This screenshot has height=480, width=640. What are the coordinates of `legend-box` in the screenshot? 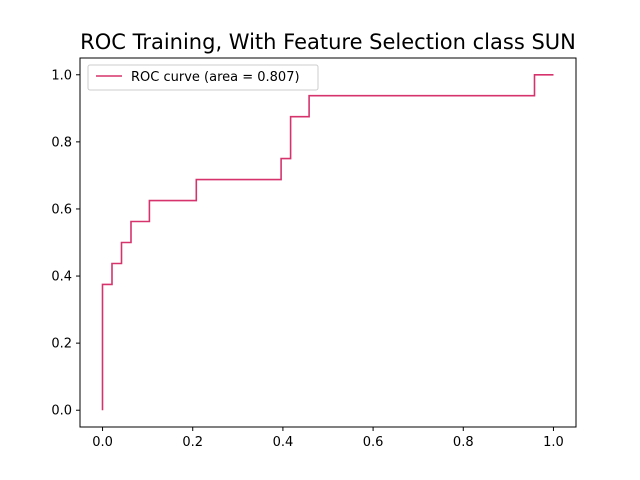 It's located at (203, 77).